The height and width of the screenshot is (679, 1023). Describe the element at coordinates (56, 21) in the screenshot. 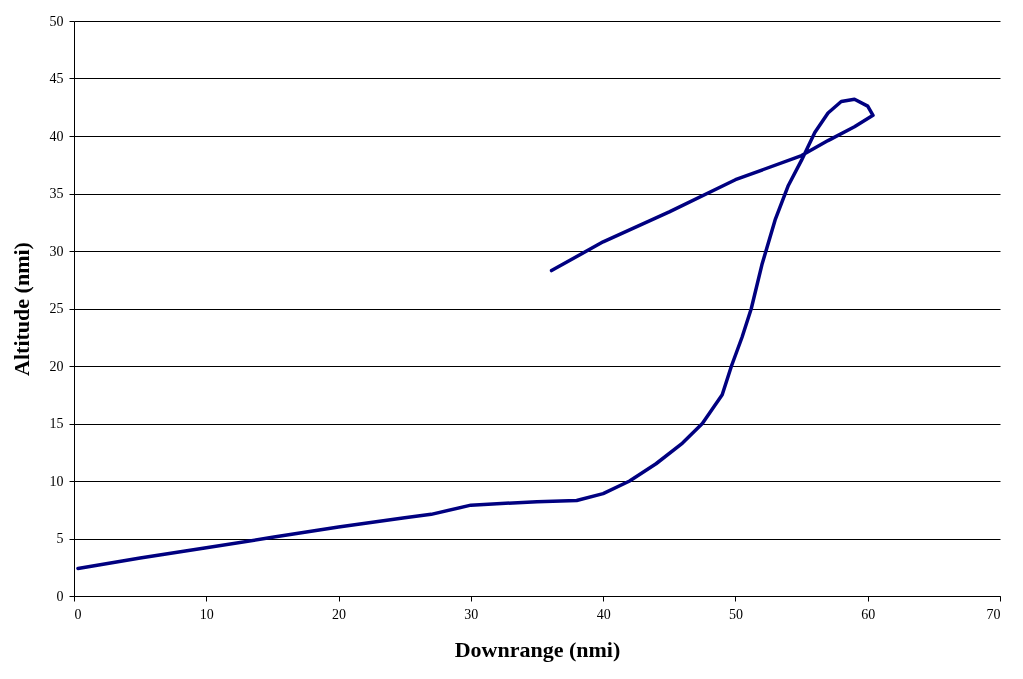

I see `y-tick-label: 50` at that location.